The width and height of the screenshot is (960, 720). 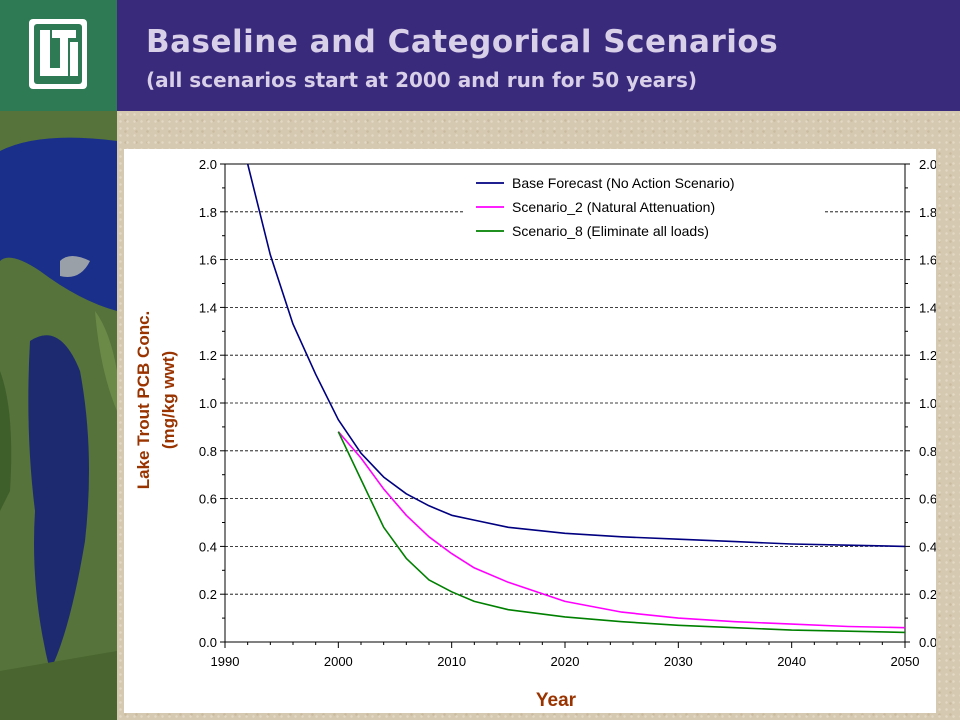 I want to click on legend-box, so click(x=644, y=210).